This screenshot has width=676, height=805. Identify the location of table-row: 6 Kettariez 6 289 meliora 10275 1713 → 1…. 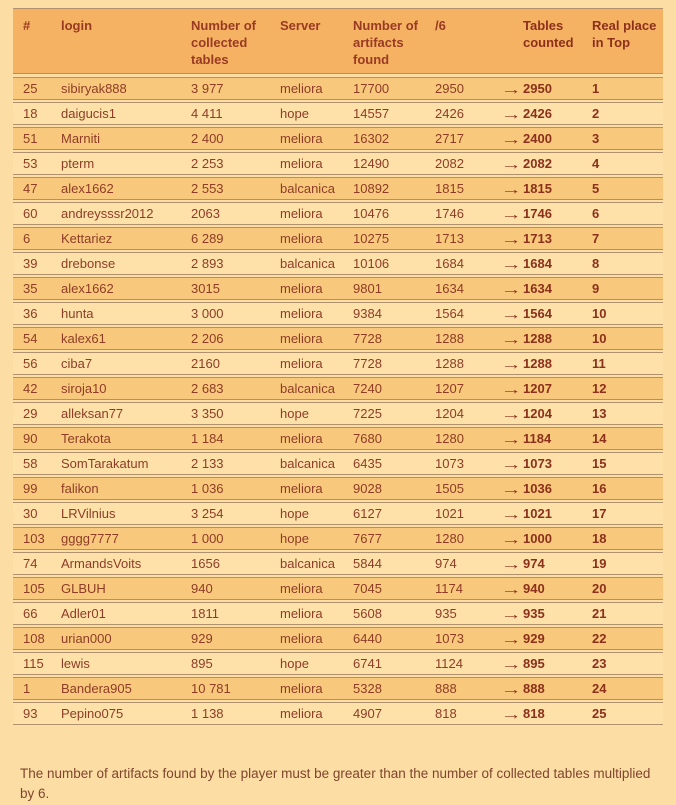
(338, 238).